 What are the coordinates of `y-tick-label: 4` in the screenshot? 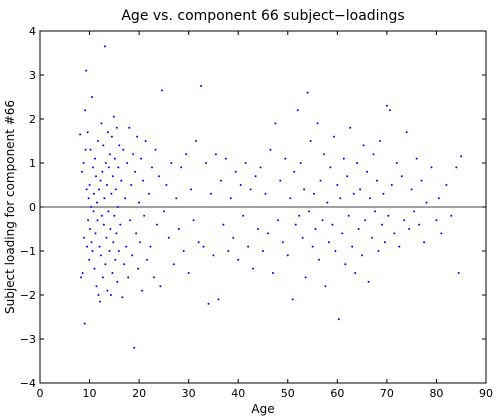 It's located at (32, 31).